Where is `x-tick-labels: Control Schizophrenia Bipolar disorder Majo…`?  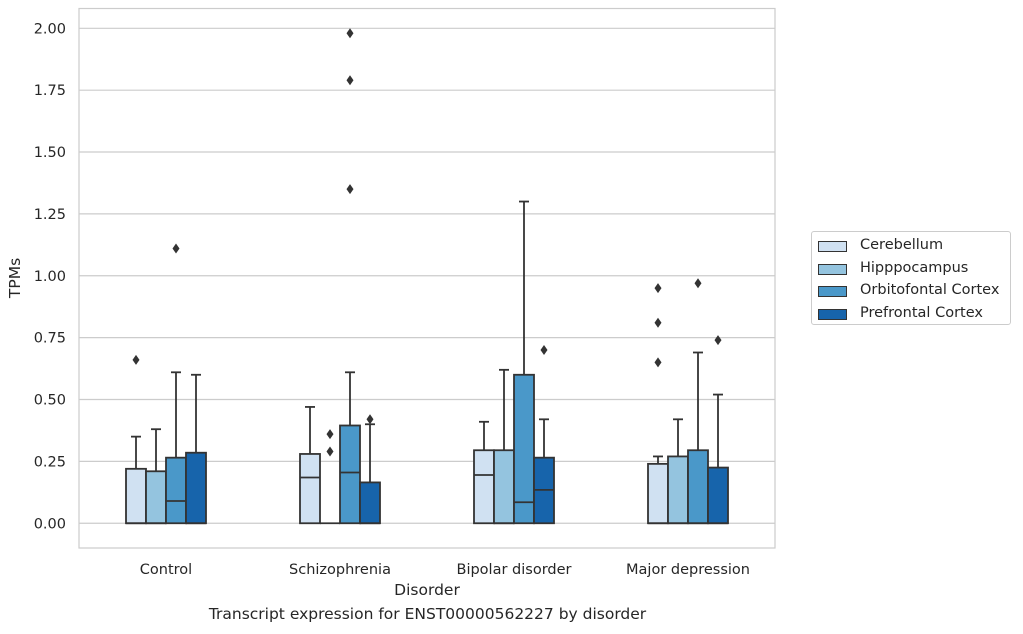
x-tick-labels: Control Schizophrenia Bipolar disorder Majo… is located at coordinates (445, 570).